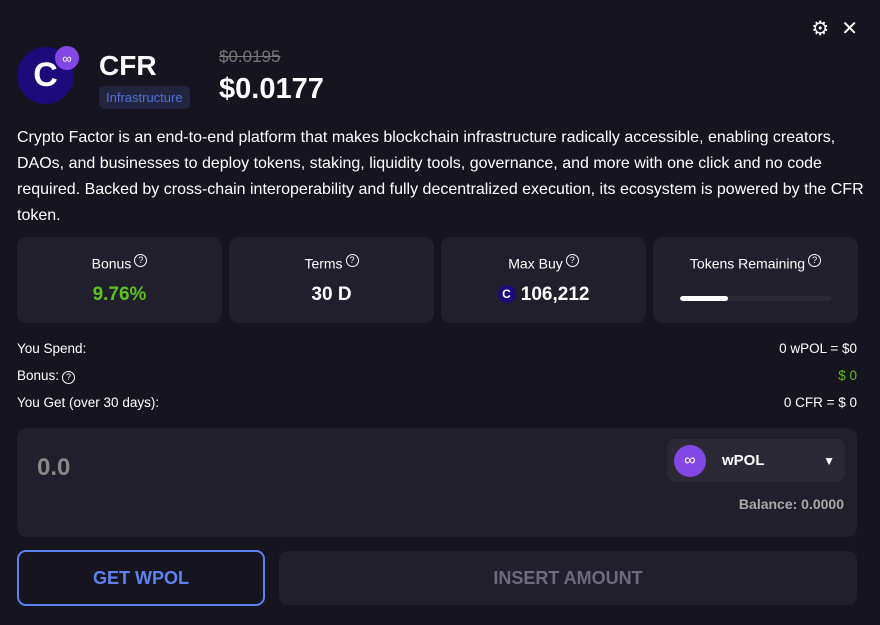  Describe the element at coordinates (690, 460) in the screenshot. I see `polygon-token-icon: ∞` at that location.